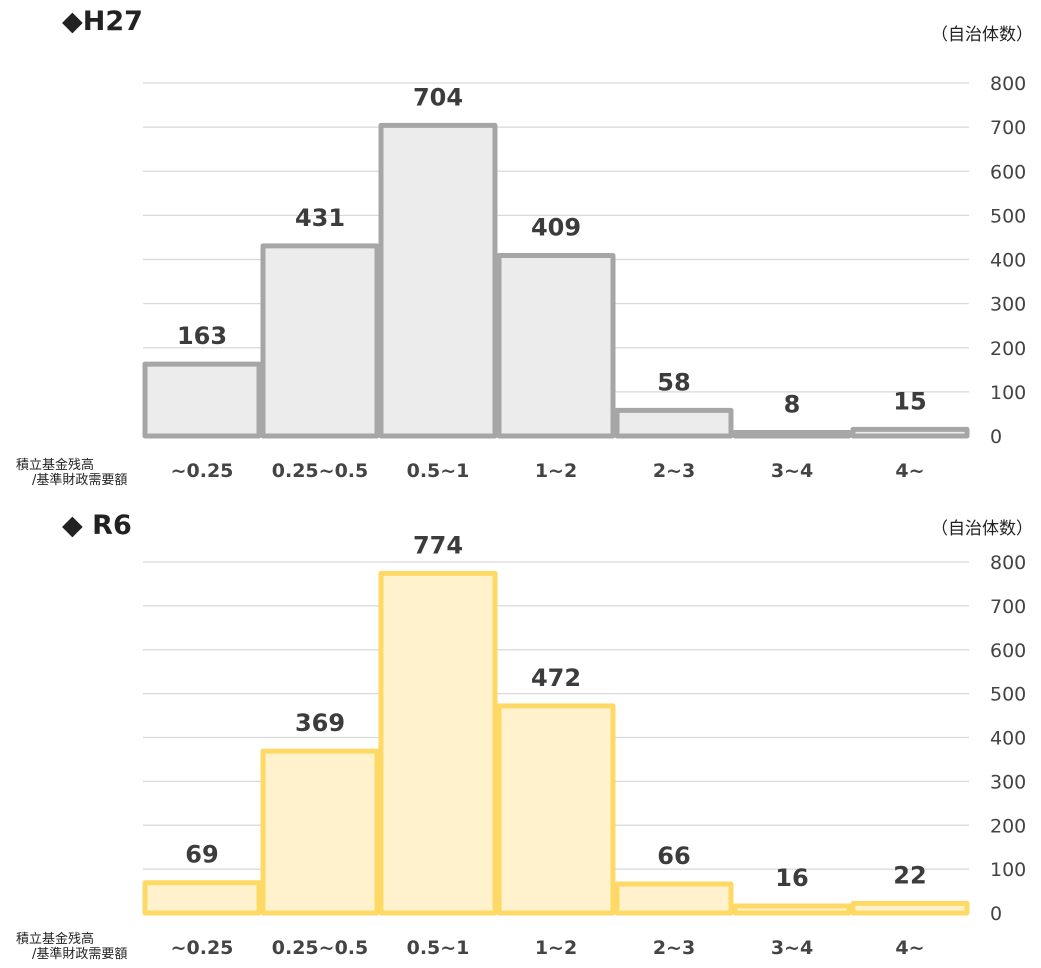 Image resolution: width=1041 pixels, height=968 pixels. I want to click on data-label: 774, so click(438, 545).